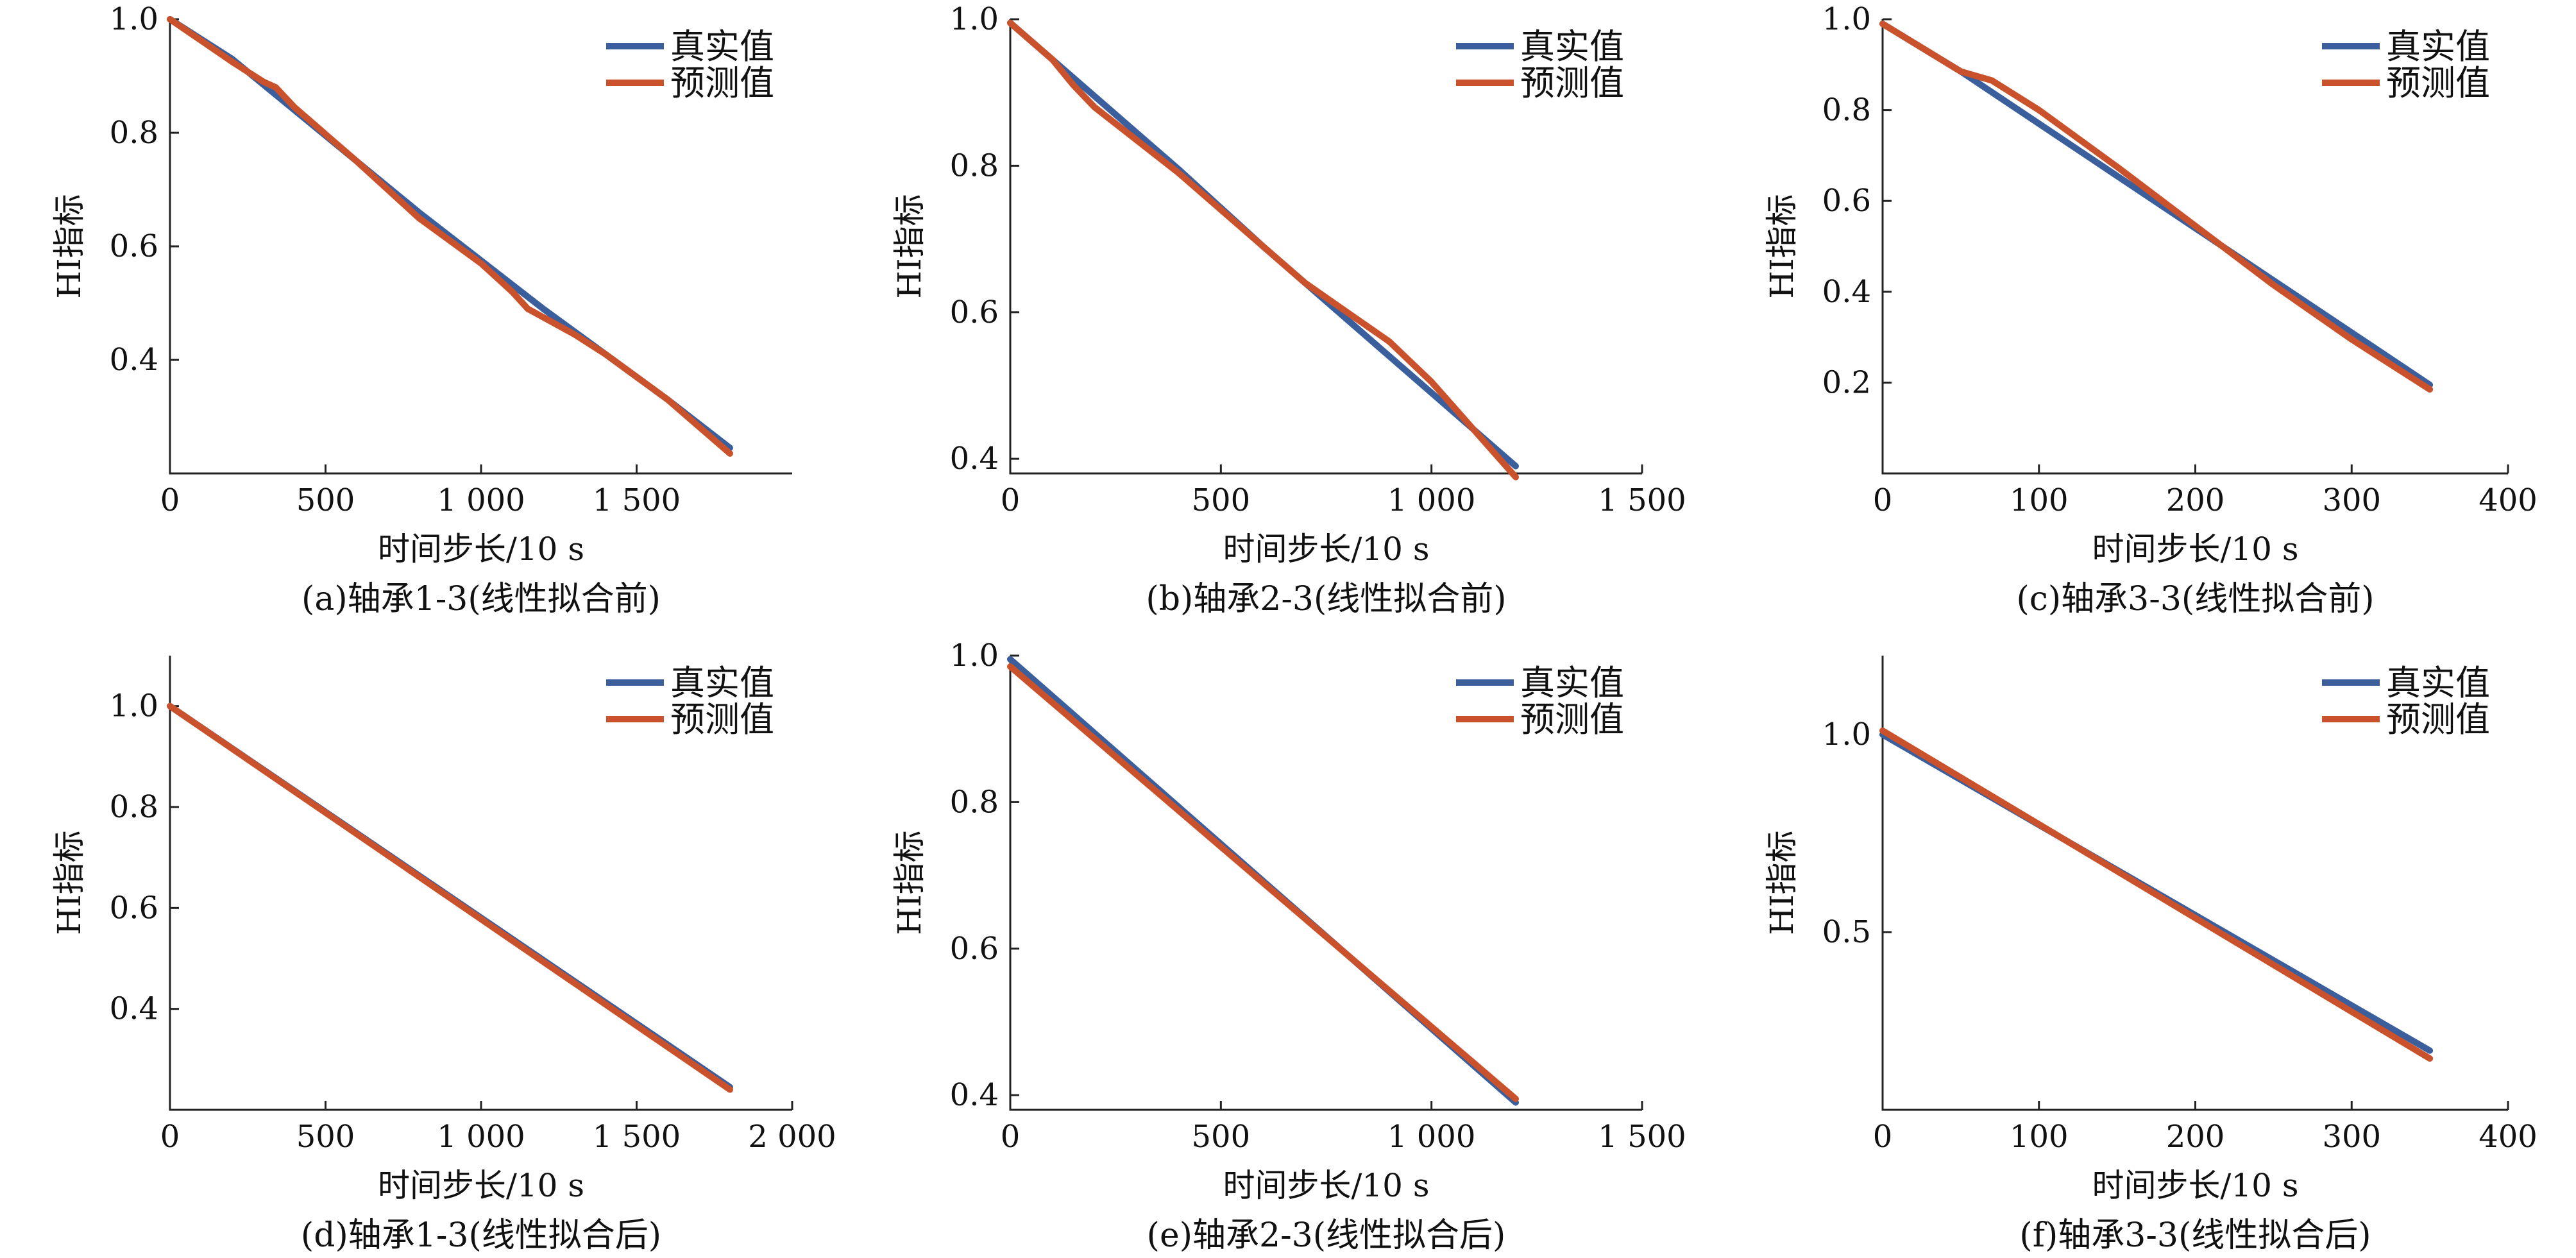  I want to click on x-tick-label: 2 000, so click(792, 1137).